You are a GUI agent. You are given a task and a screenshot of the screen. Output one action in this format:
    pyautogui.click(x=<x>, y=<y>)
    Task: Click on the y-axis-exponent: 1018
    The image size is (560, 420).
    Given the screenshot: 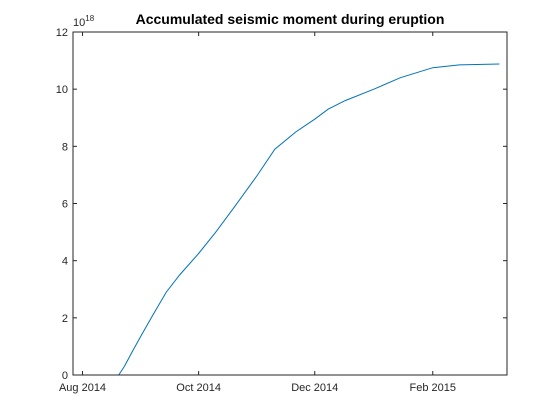 What is the action you would take?
    pyautogui.click(x=84, y=21)
    